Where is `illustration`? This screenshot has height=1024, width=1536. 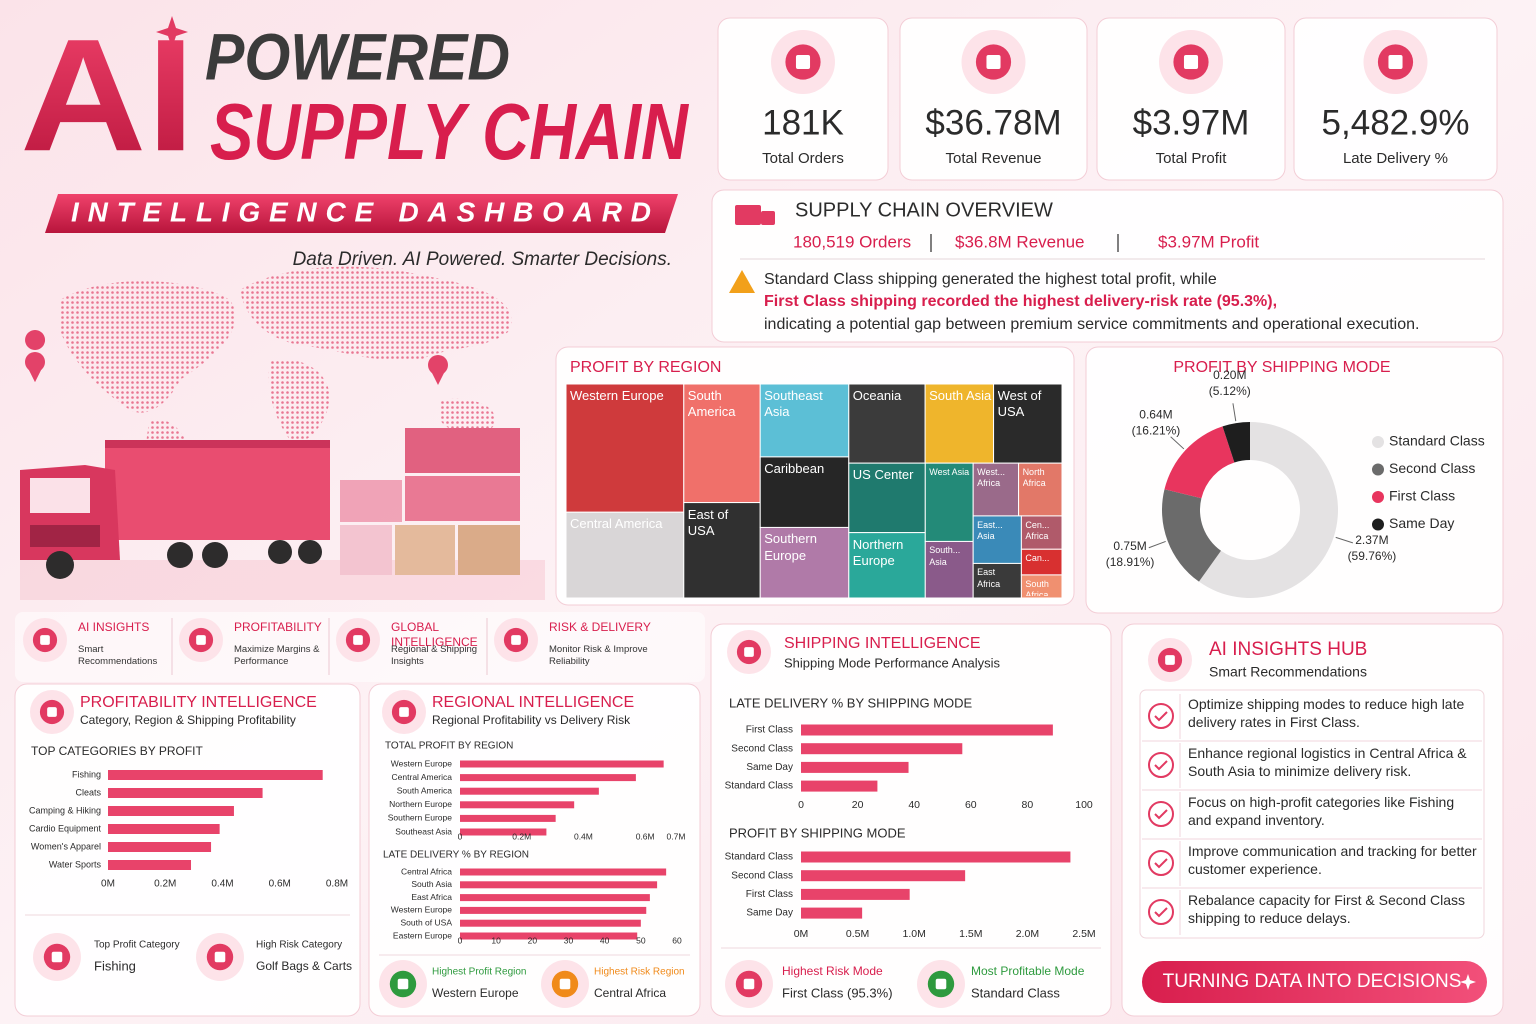 illustration is located at coordinates (282, 433).